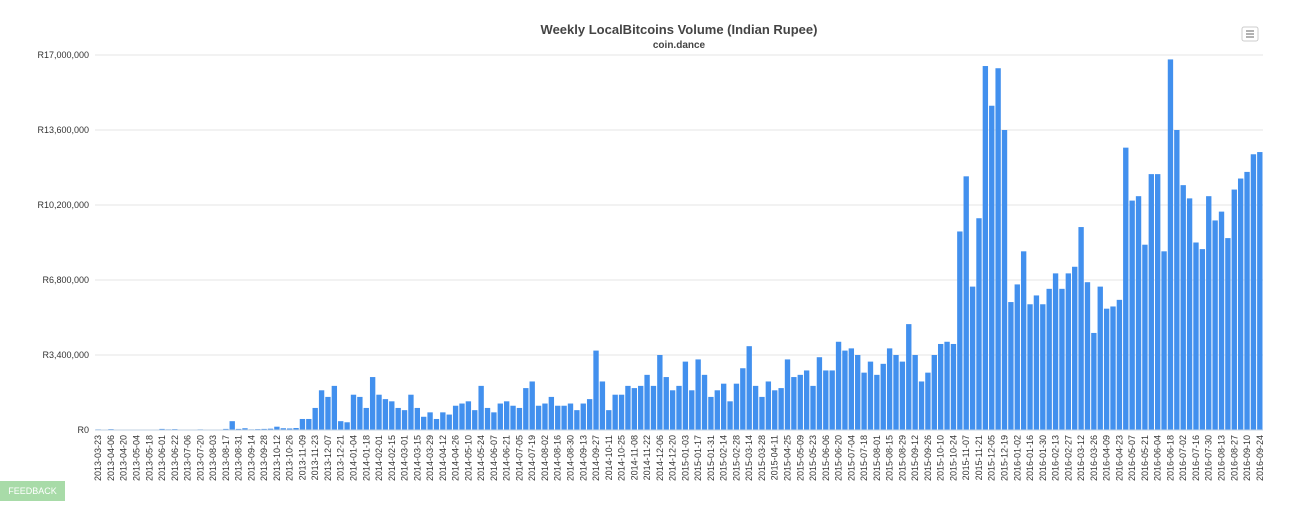 The height and width of the screenshot is (509, 1293). I want to click on x-tick-label: 2015-03-14, so click(749, 458).